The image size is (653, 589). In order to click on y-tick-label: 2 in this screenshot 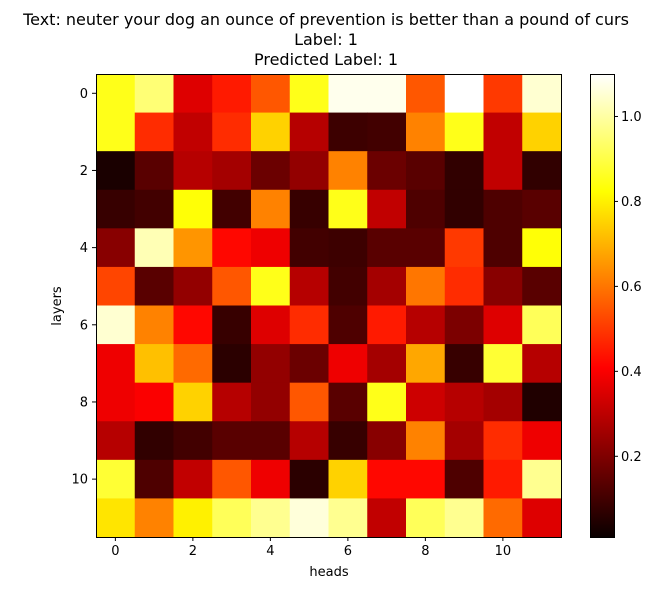, I will do `click(84, 171)`.